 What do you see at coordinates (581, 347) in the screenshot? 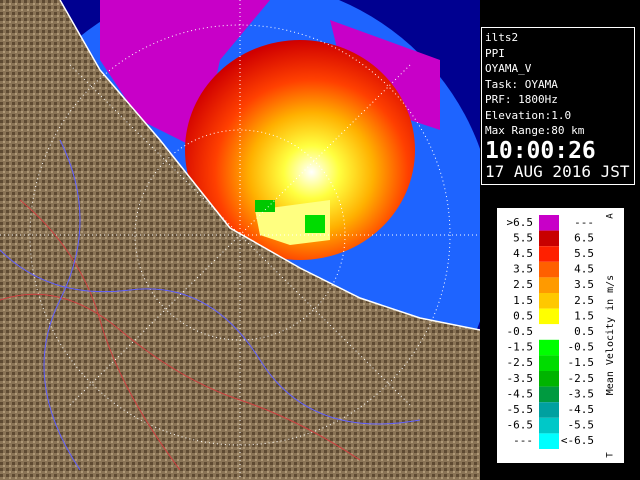
I see `legend-right-label: -0.5` at bounding box center [581, 347].